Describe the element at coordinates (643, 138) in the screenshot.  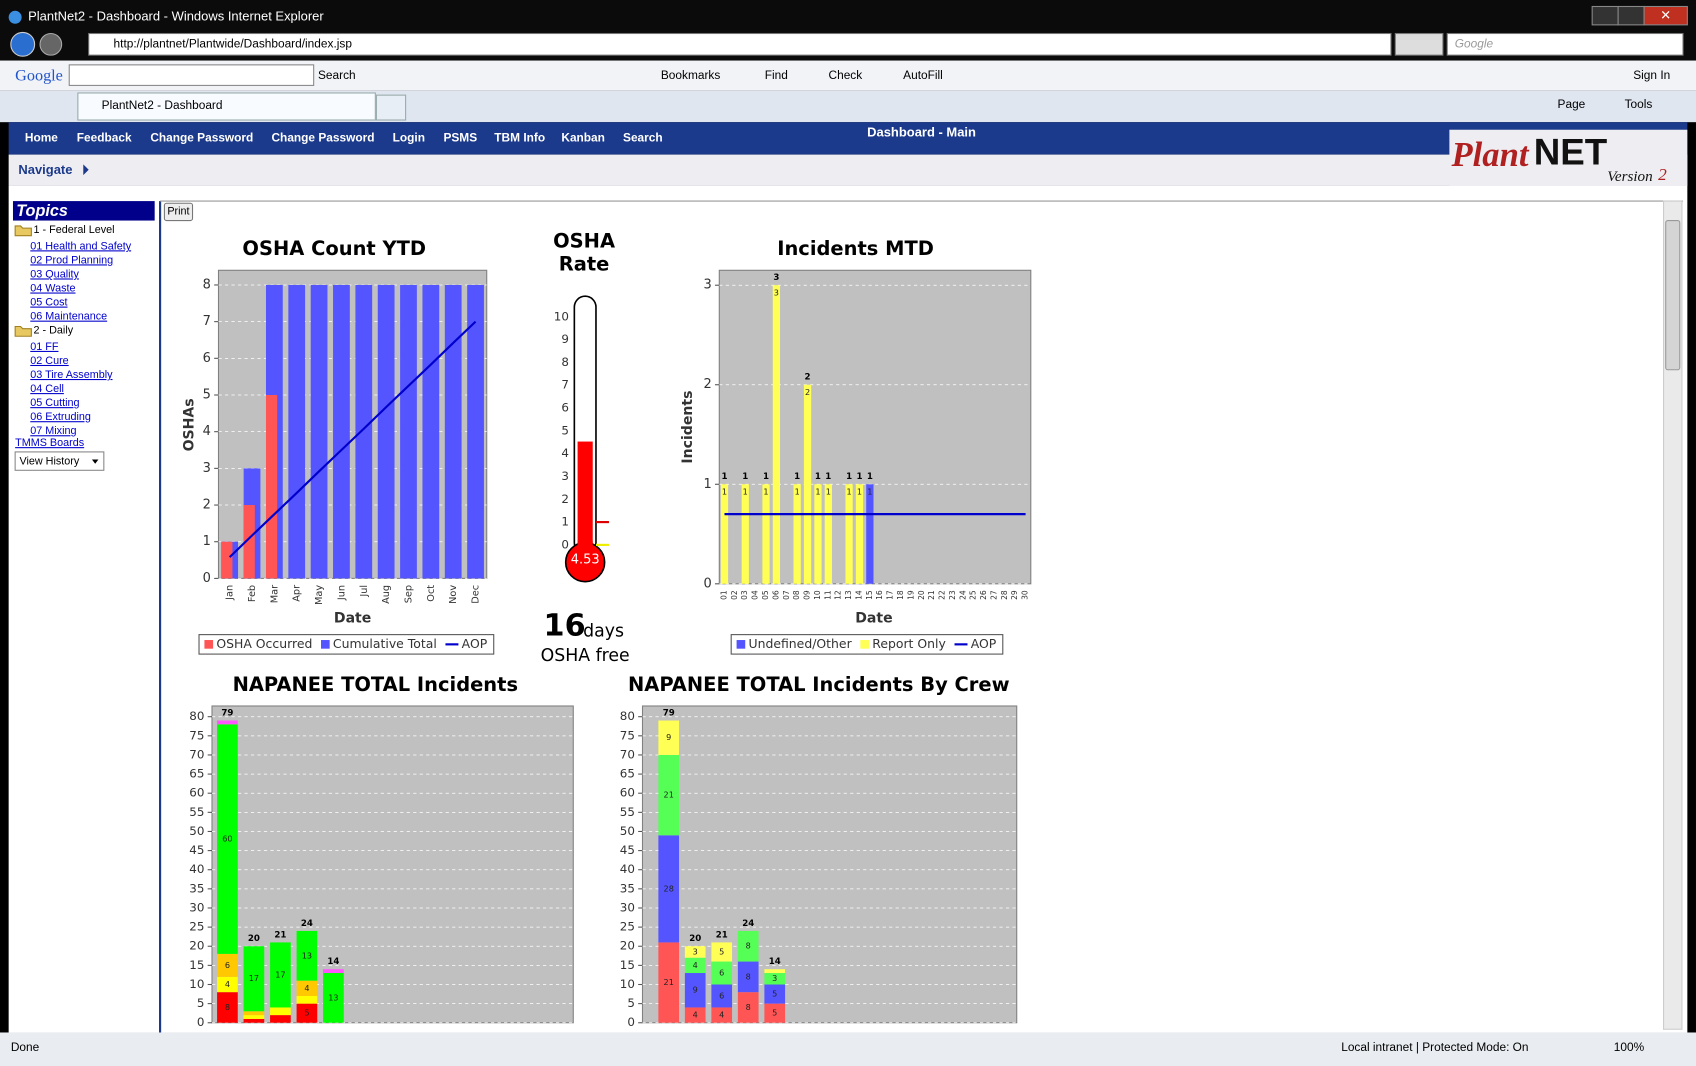
I see `nav-link: Search` at that location.